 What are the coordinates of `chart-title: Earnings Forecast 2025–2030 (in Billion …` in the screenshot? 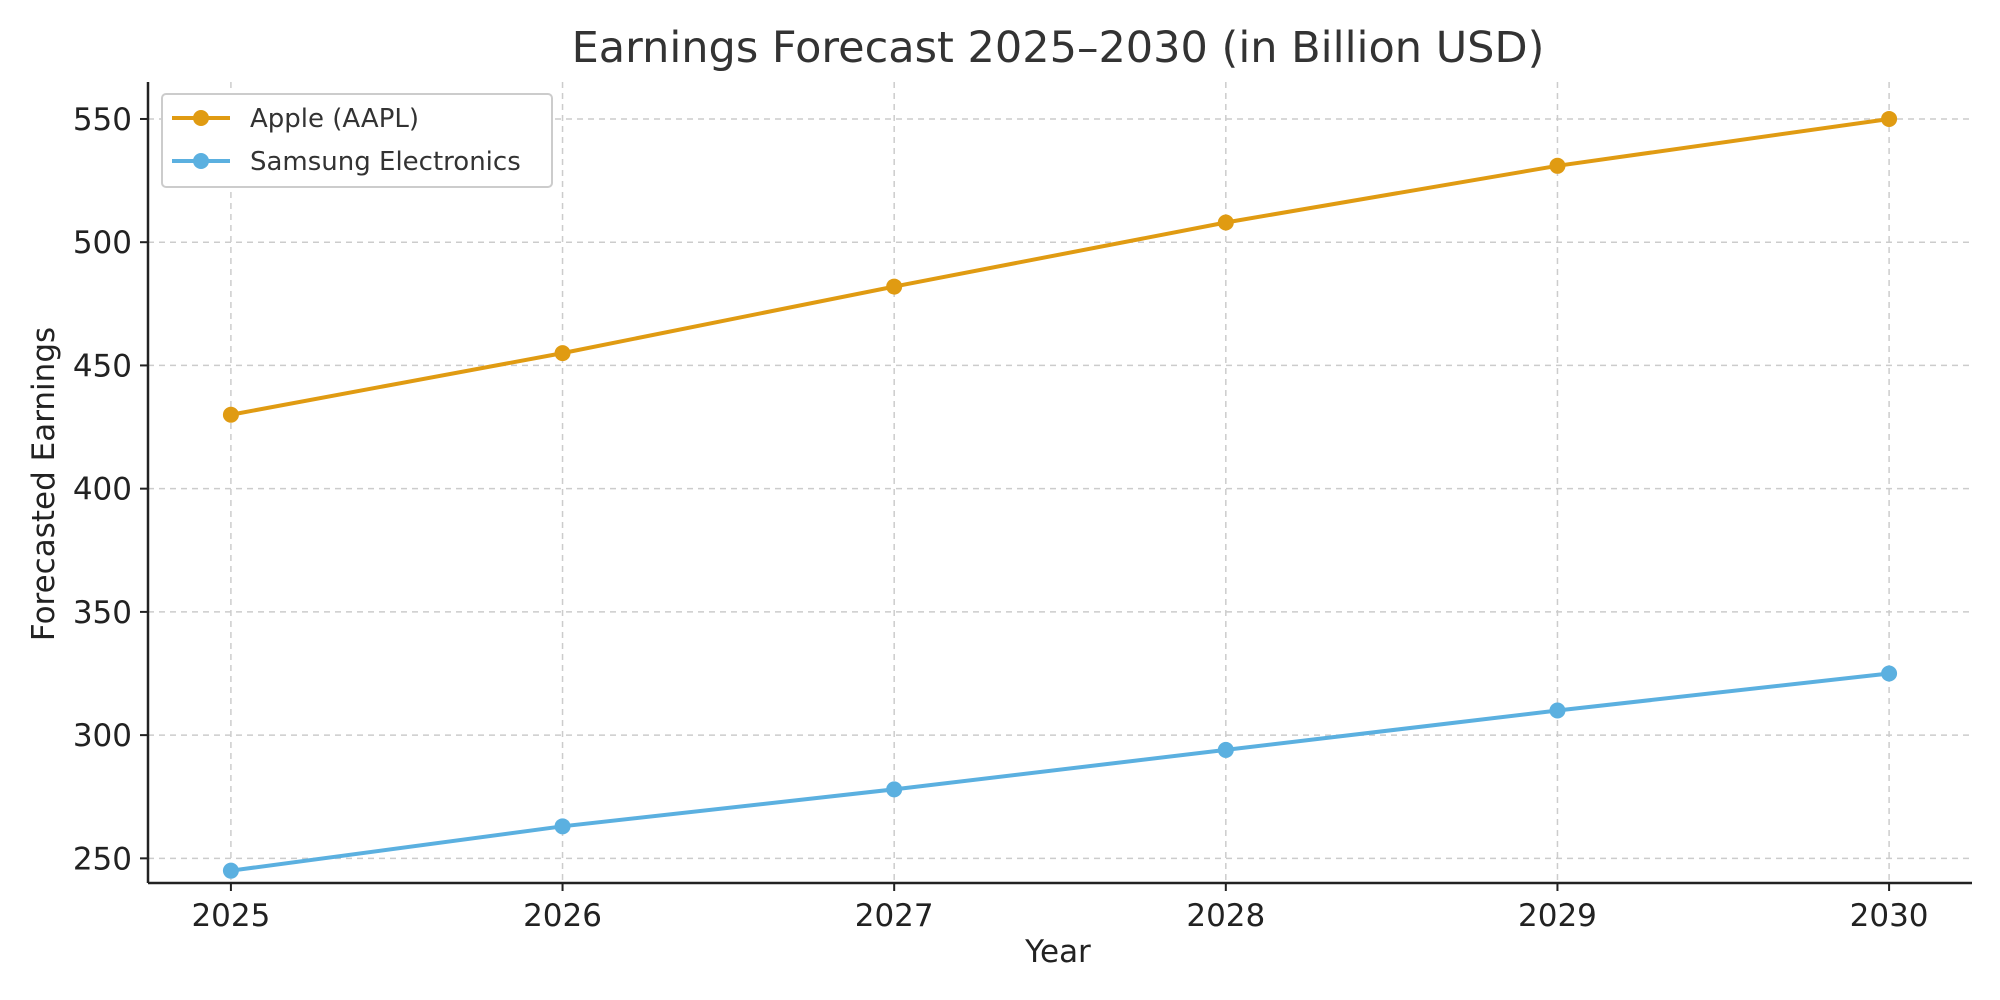 It's located at (1058, 48).